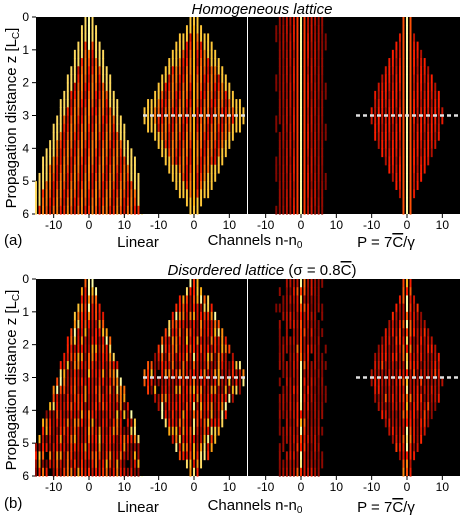 The image size is (467, 518). What do you see at coordinates (12, 380) in the screenshot?
I see `ylabel-b: Propagation distance z [LC]` at bounding box center [12, 380].